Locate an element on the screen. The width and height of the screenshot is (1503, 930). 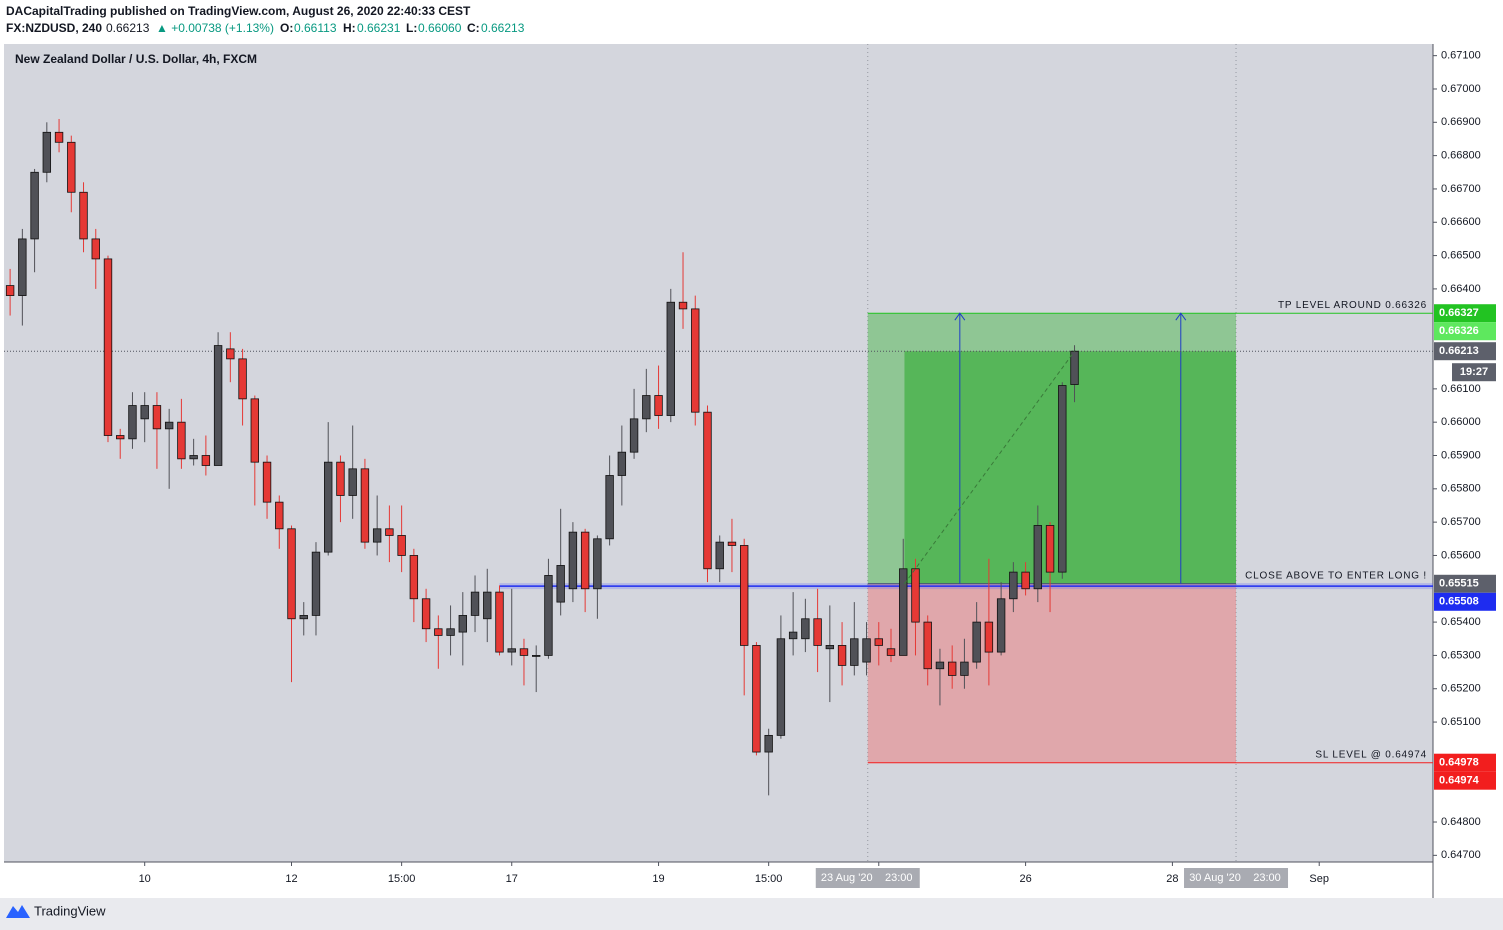
y-tick-label: 0.65300 is located at coordinates (1461, 655).